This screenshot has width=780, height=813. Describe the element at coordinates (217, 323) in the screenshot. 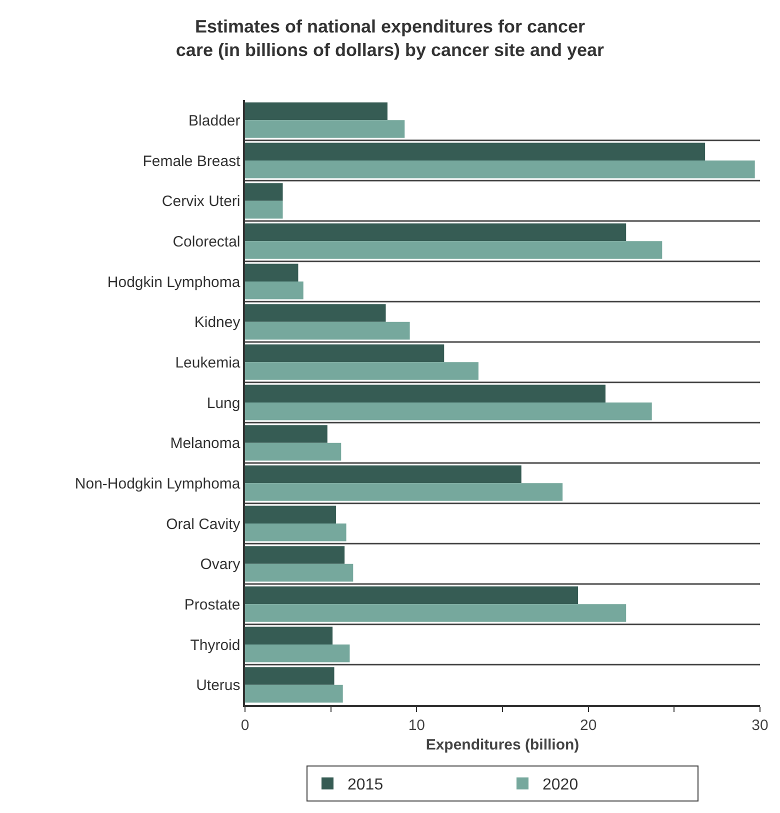

I see `y-tick-label: Kidney` at that location.